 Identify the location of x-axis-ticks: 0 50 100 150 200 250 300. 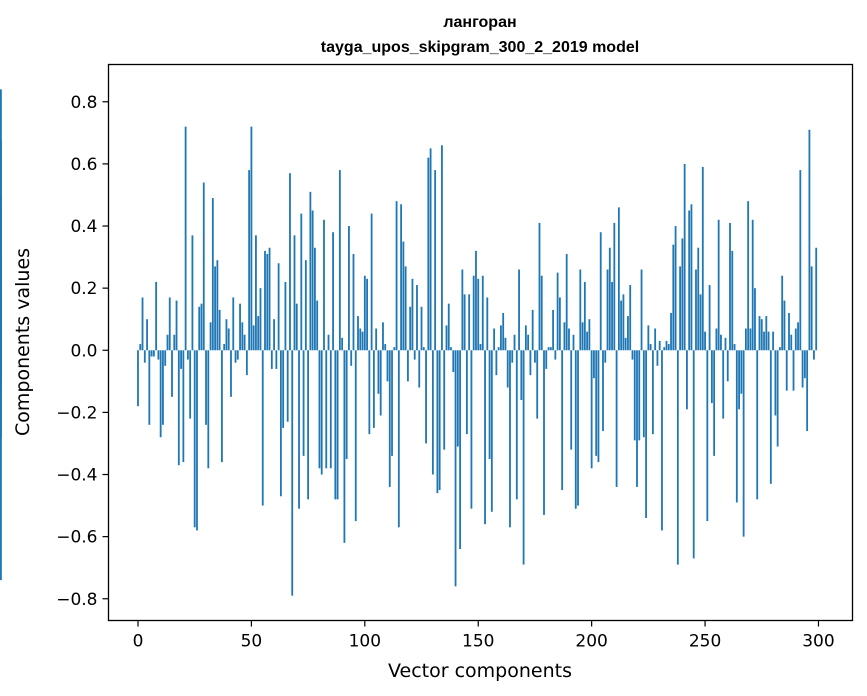
(484, 636).